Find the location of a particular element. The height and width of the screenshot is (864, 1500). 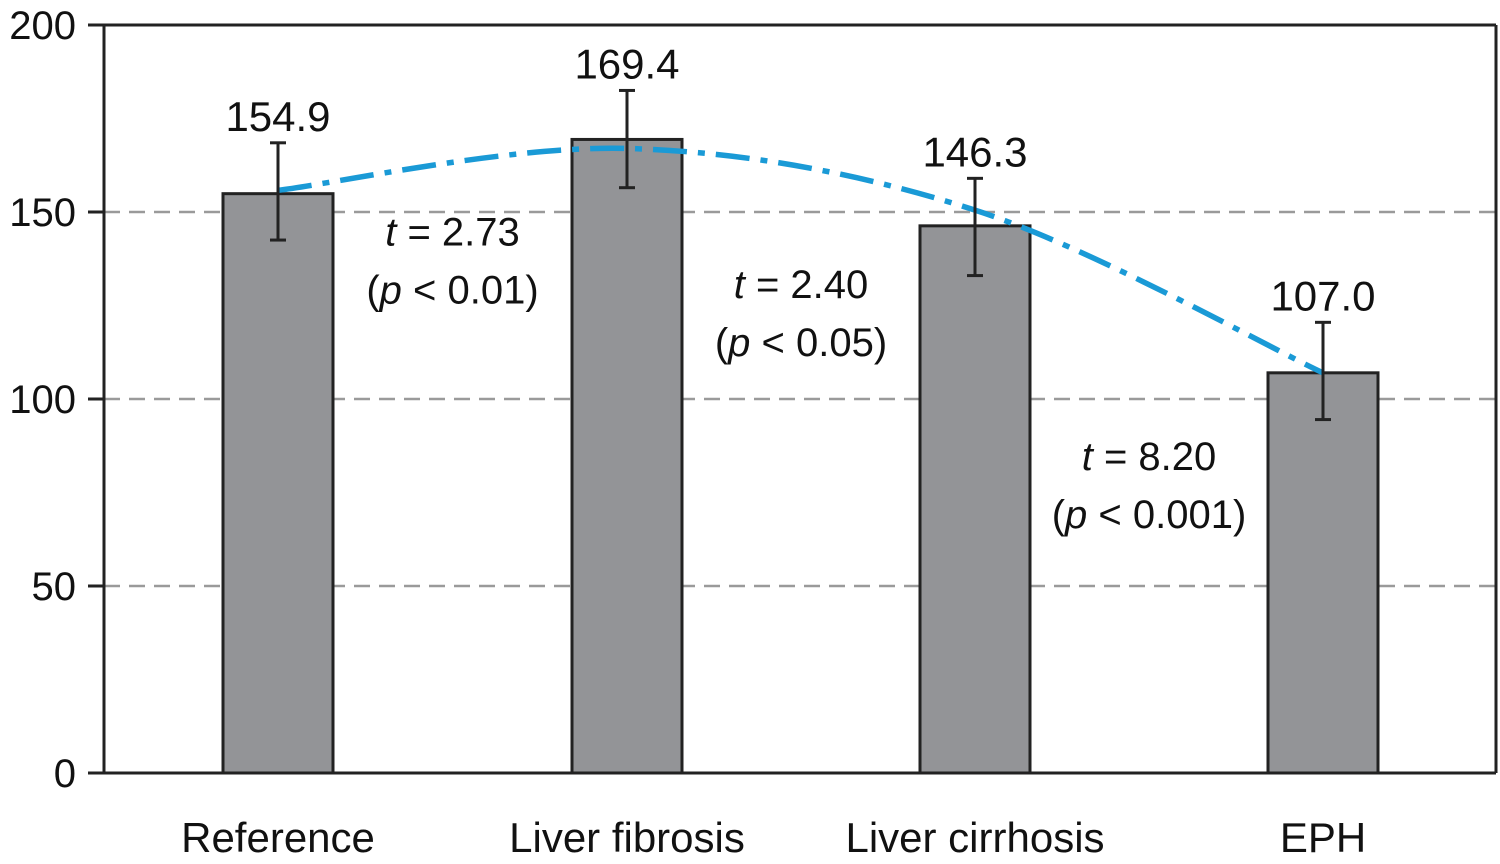

error-bar-liver-fibrosis is located at coordinates (627, 139).